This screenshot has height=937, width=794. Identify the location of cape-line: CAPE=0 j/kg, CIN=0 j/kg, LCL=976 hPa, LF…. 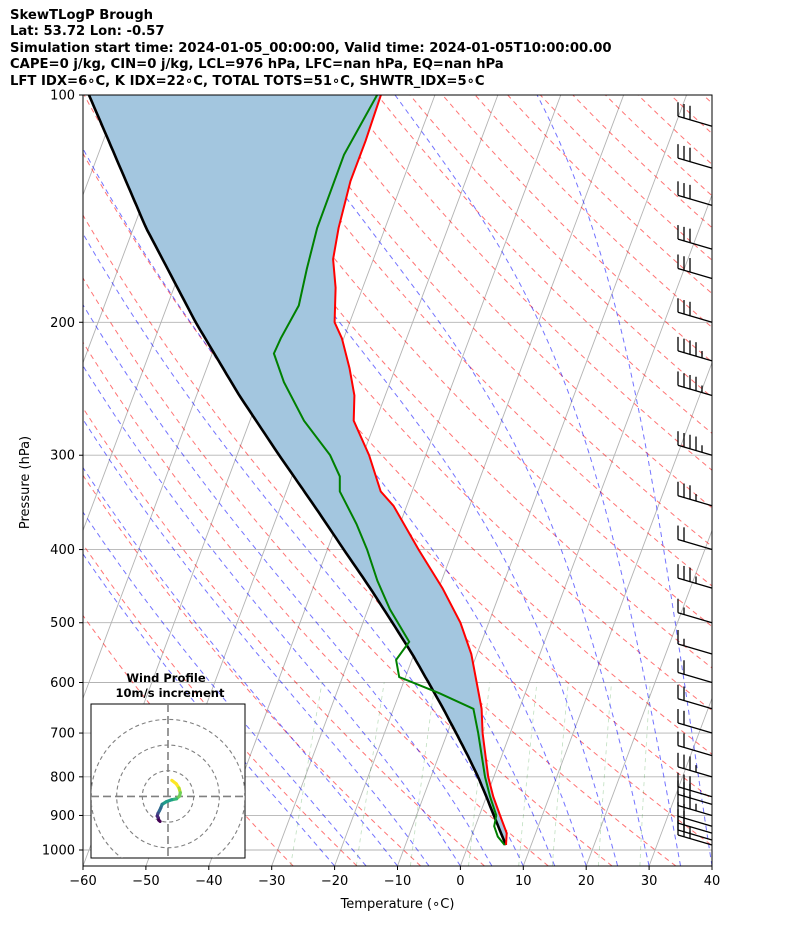
(257, 65).